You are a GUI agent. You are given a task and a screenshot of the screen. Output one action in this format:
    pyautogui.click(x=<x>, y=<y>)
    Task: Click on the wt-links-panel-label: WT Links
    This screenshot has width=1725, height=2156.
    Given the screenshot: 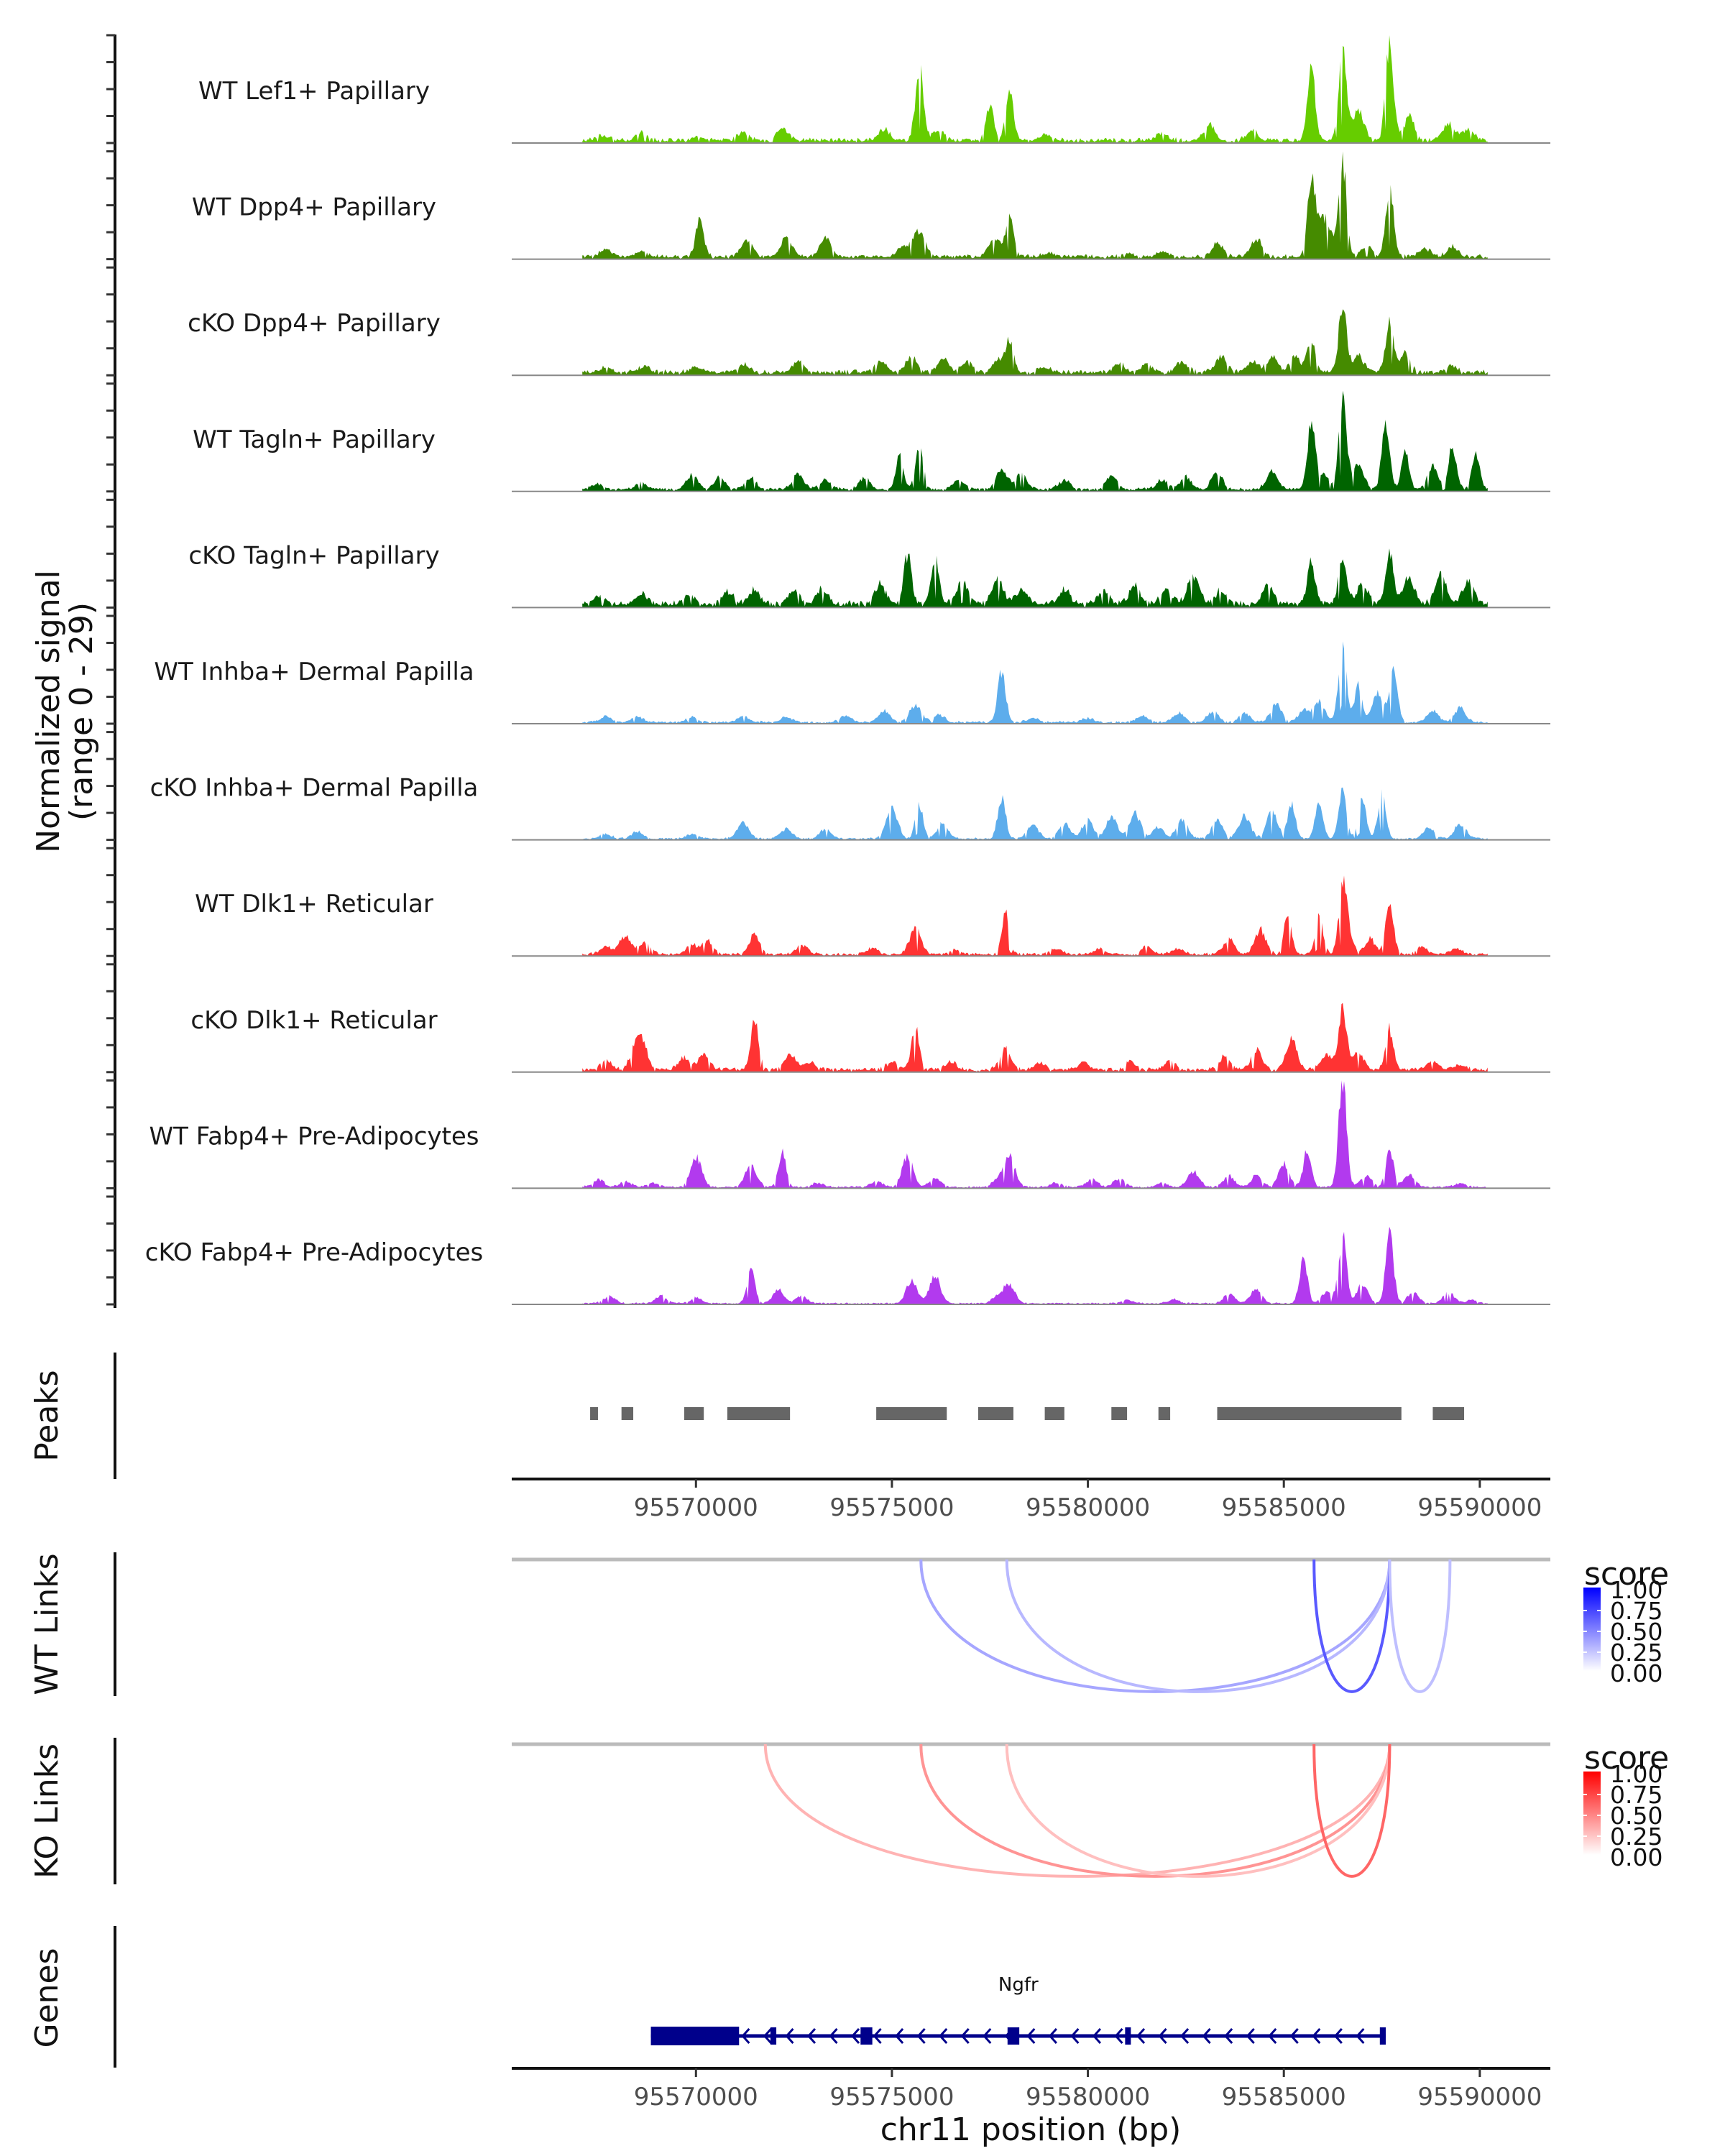 What is the action you would take?
    pyautogui.click(x=47, y=1624)
    